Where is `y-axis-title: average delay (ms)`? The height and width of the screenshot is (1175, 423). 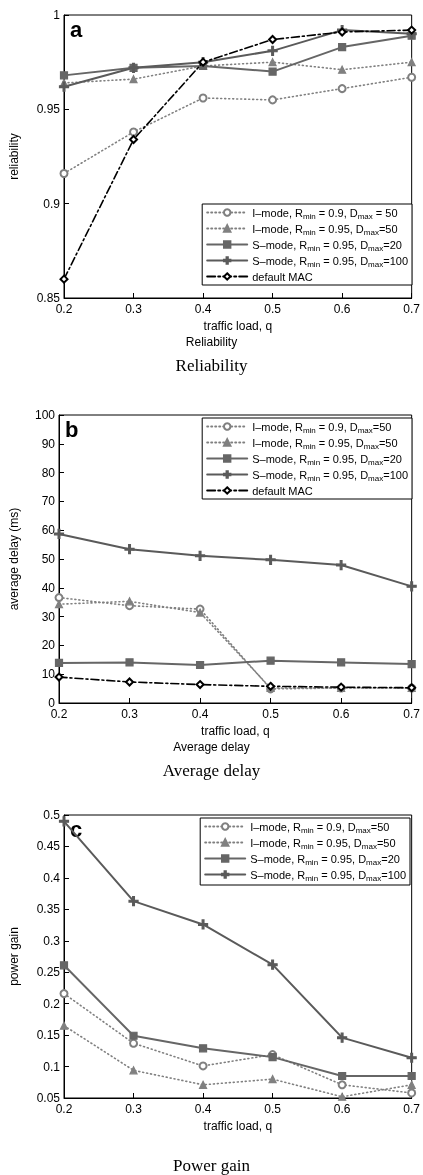
y-axis-title: average delay (ms) is located at coordinates (14, 559).